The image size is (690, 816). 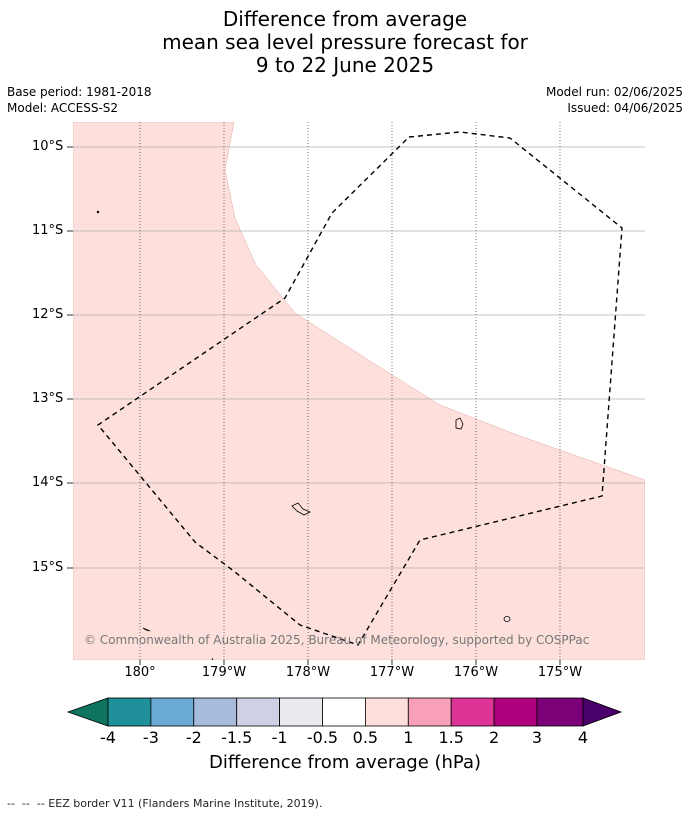 I want to click on lon-label-179w: 179°W, so click(x=224, y=672).